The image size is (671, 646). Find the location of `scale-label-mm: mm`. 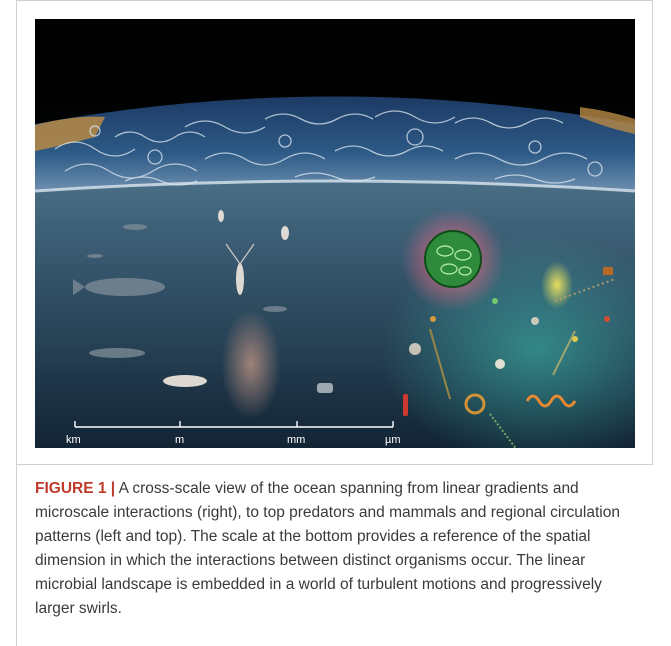

scale-label-mm: mm is located at coordinates (296, 440).